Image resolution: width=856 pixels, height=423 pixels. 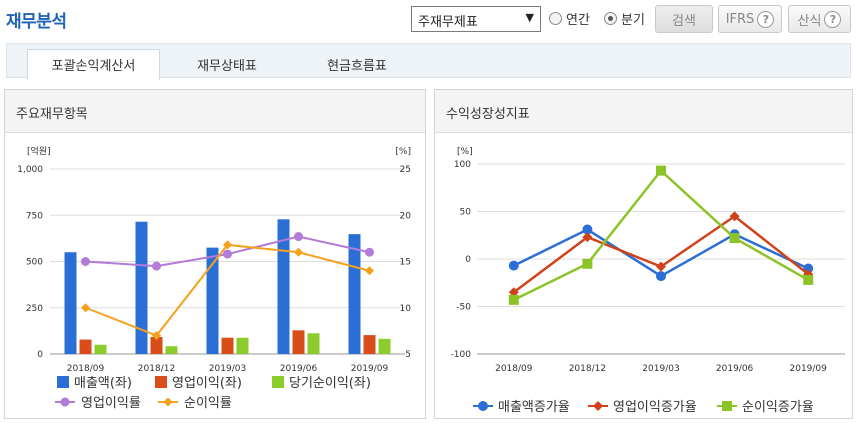 I want to click on legend-label: 순이익증가율, so click(x=778, y=407).